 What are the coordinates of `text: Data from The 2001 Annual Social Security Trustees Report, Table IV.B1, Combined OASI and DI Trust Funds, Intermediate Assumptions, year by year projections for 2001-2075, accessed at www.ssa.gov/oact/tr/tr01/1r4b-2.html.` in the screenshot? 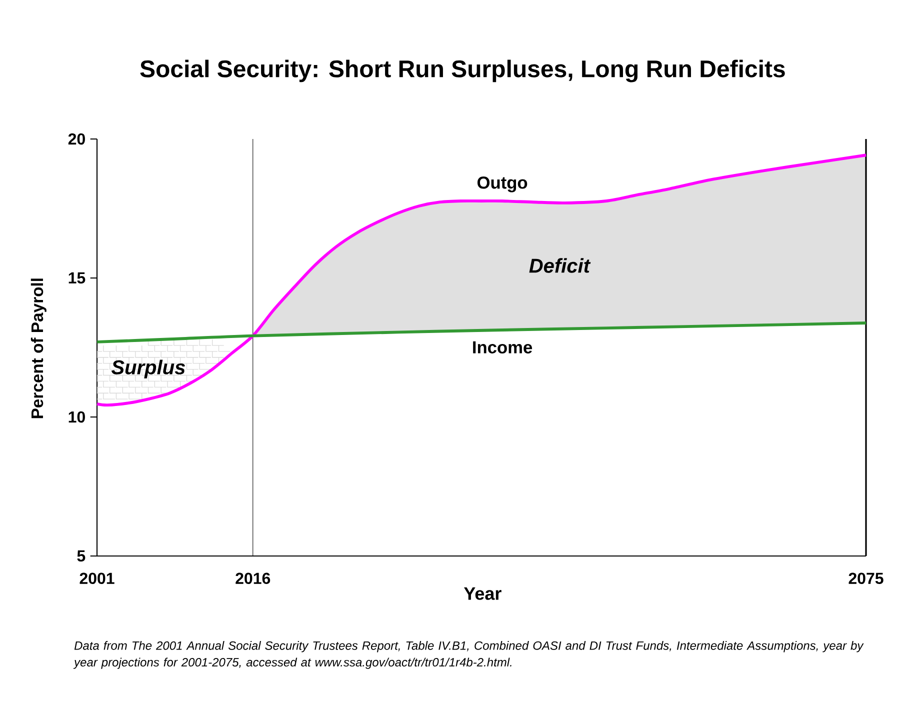 It's located at (468, 655).